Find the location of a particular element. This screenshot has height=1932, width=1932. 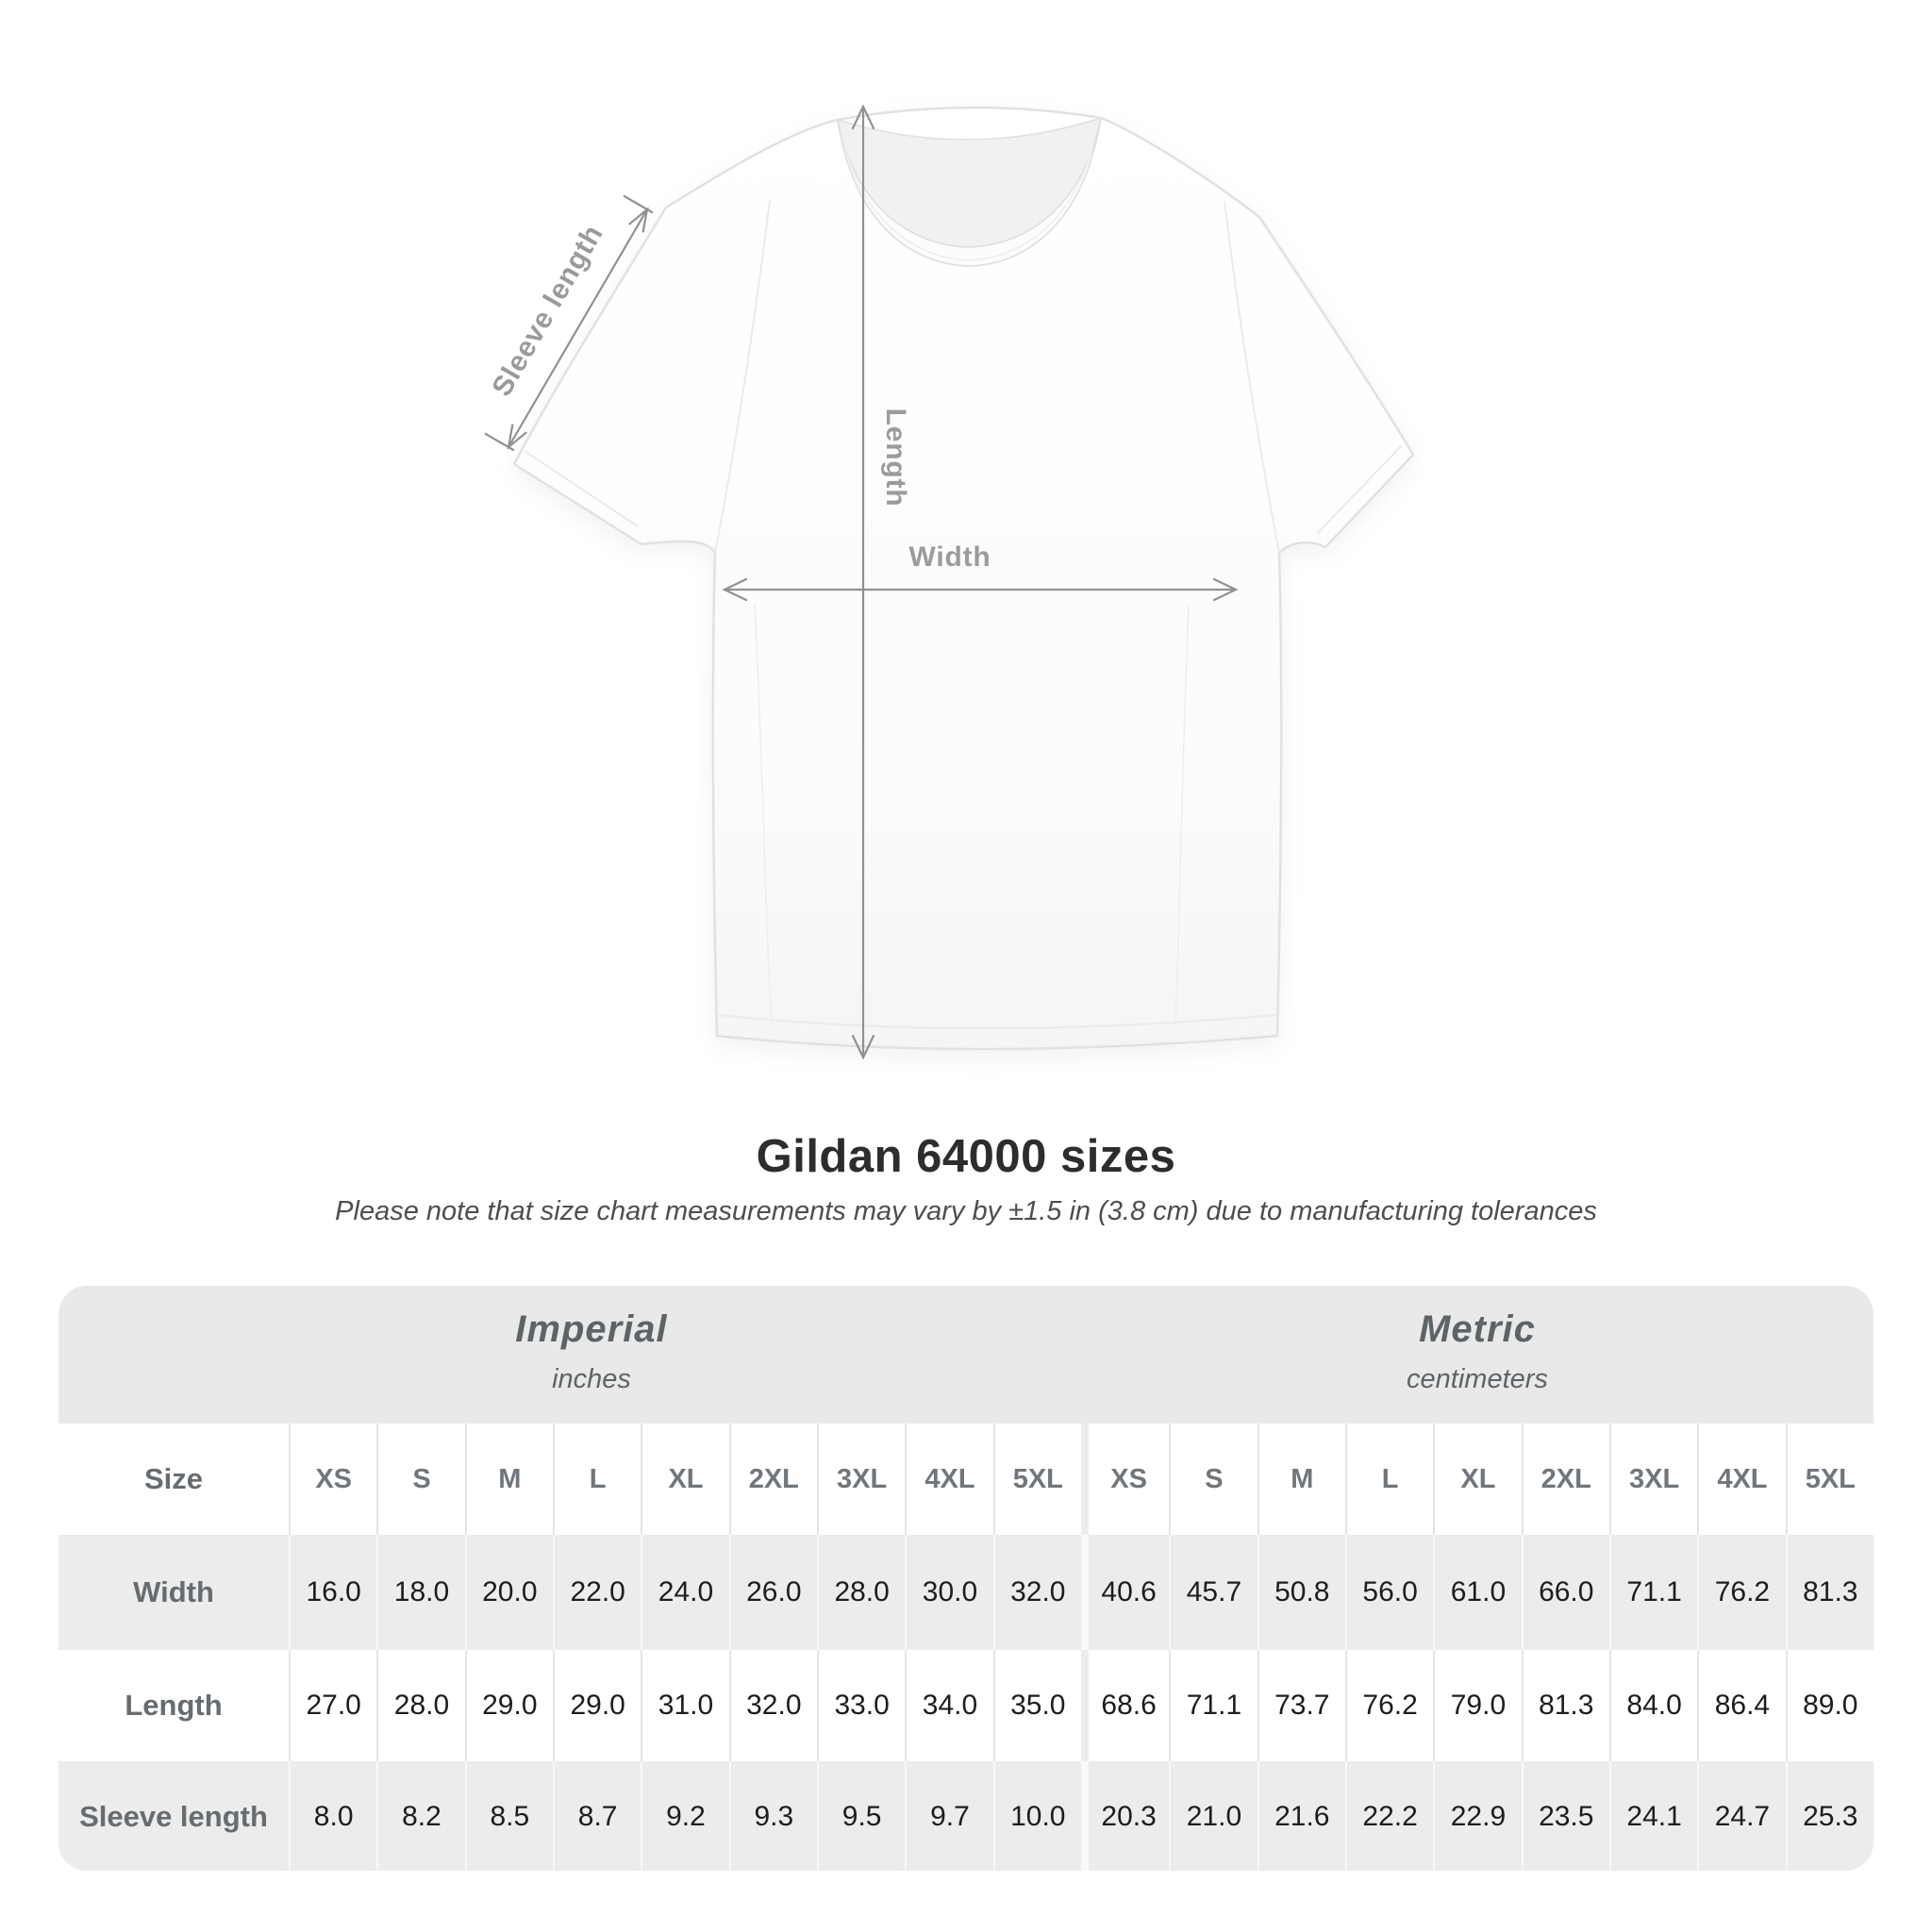

sleeve-imperial-value: 8.7 is located at coordinates (596, 1816).